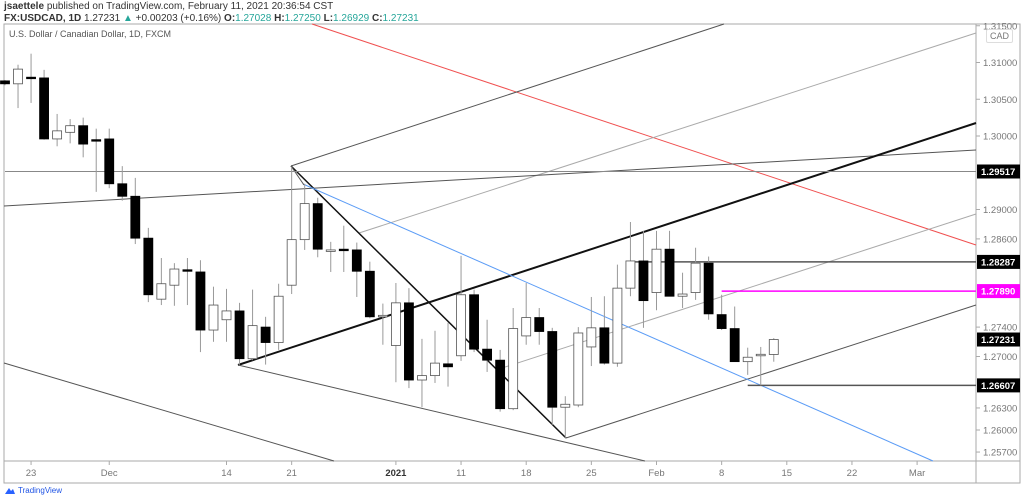 The height and width of the screenshot is (503, 1024). I want to click on x-tick-label: Mar, so click(917, 473).